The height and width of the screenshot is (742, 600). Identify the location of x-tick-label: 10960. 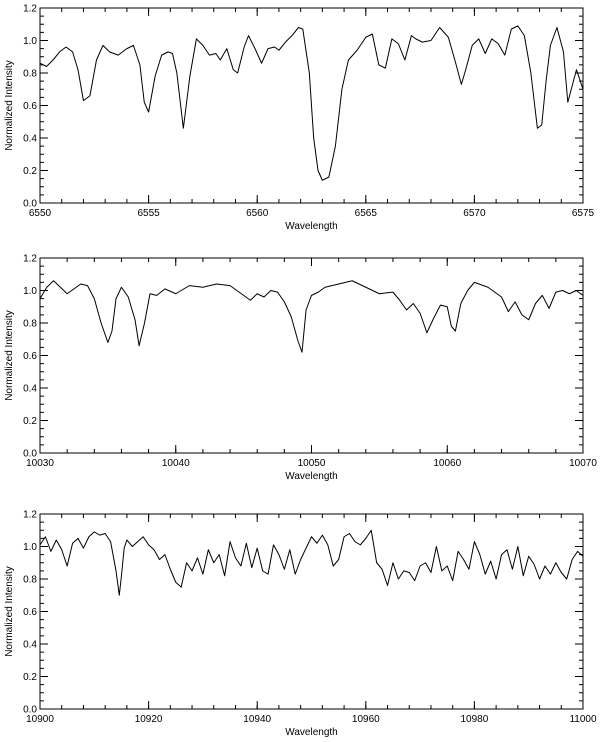
(366, 719).